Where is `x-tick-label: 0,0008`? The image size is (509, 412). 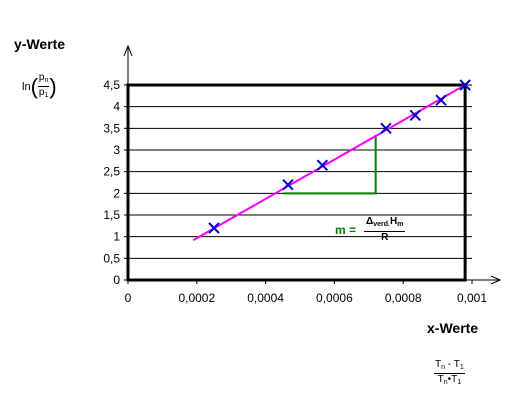
x-tick-label: 0,0008 is located at coordinates (403, 298).